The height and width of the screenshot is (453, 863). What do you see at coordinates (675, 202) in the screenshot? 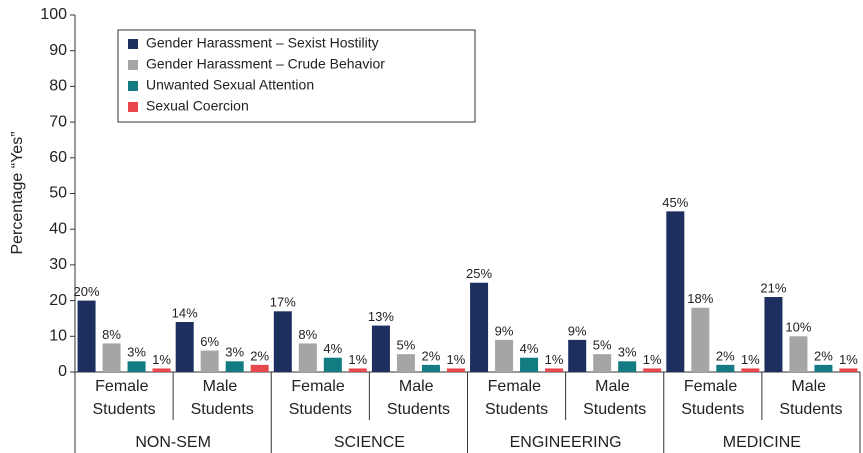
I see `value-label: 45%` at bounding box center [675, 202].